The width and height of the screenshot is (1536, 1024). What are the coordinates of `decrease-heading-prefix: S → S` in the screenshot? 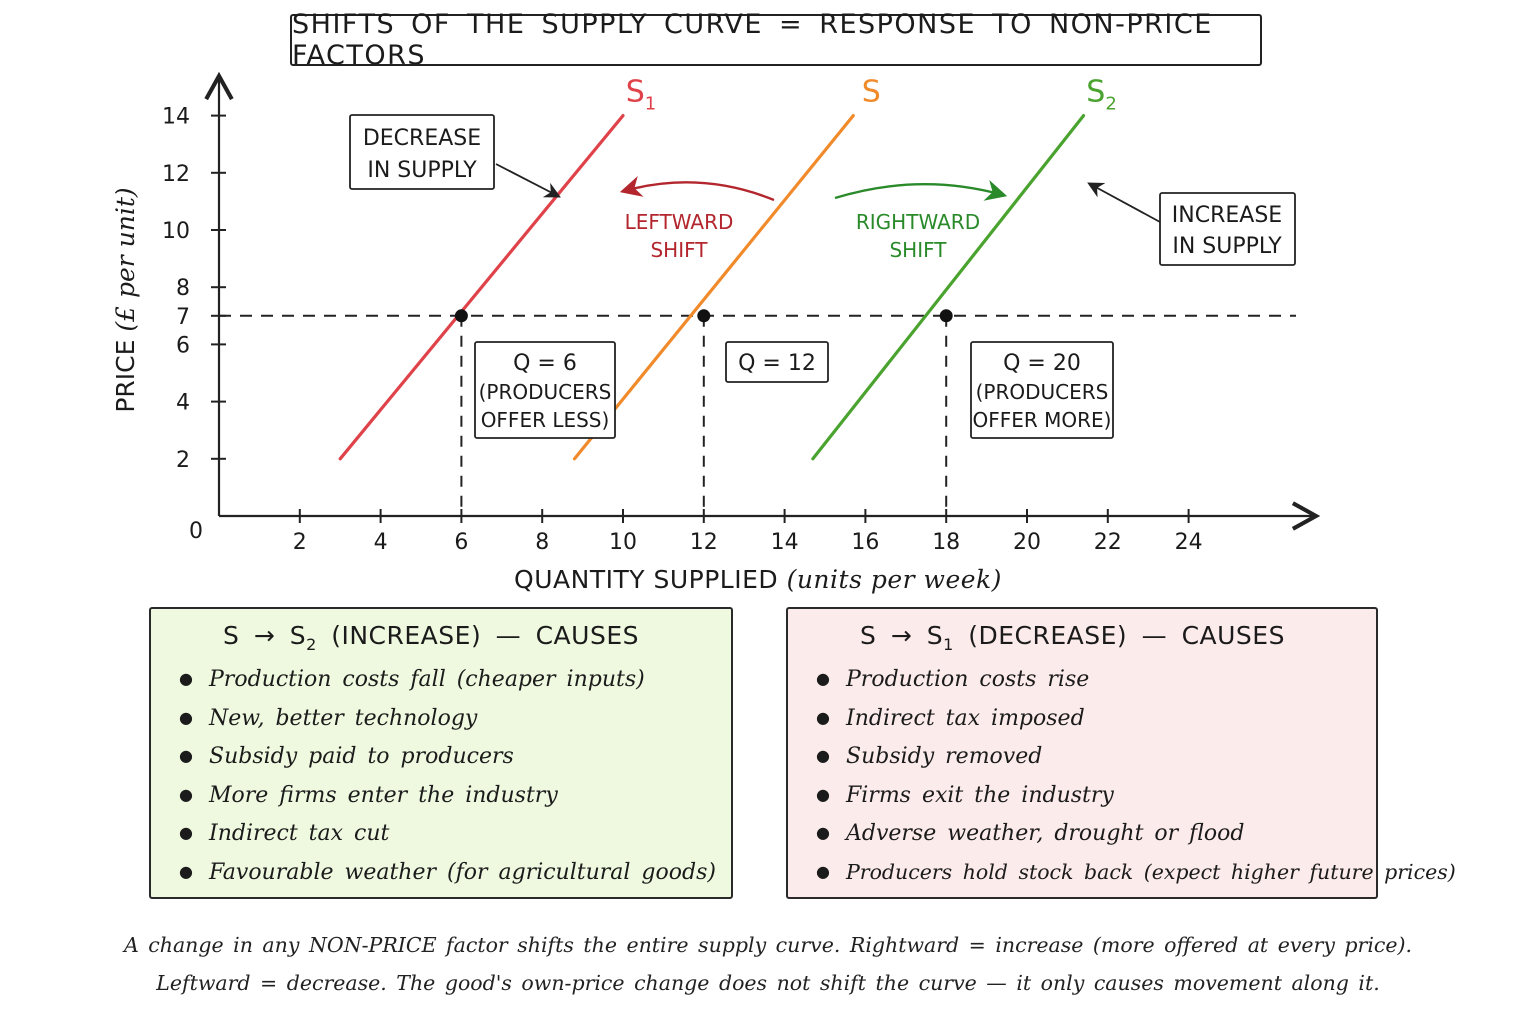 It's located at (902, 635).